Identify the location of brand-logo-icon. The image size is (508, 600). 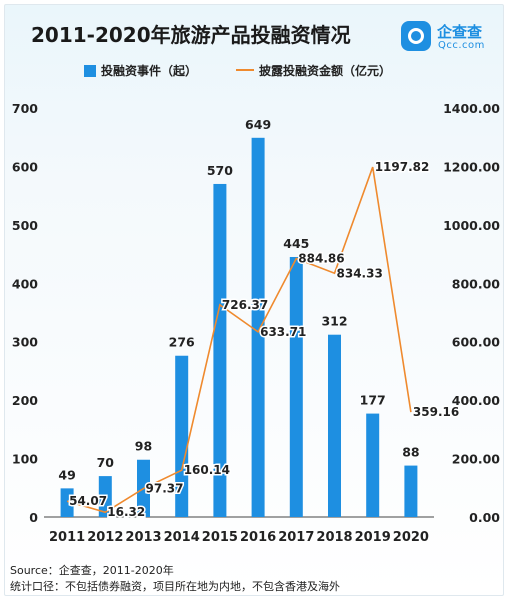
(416, 36).